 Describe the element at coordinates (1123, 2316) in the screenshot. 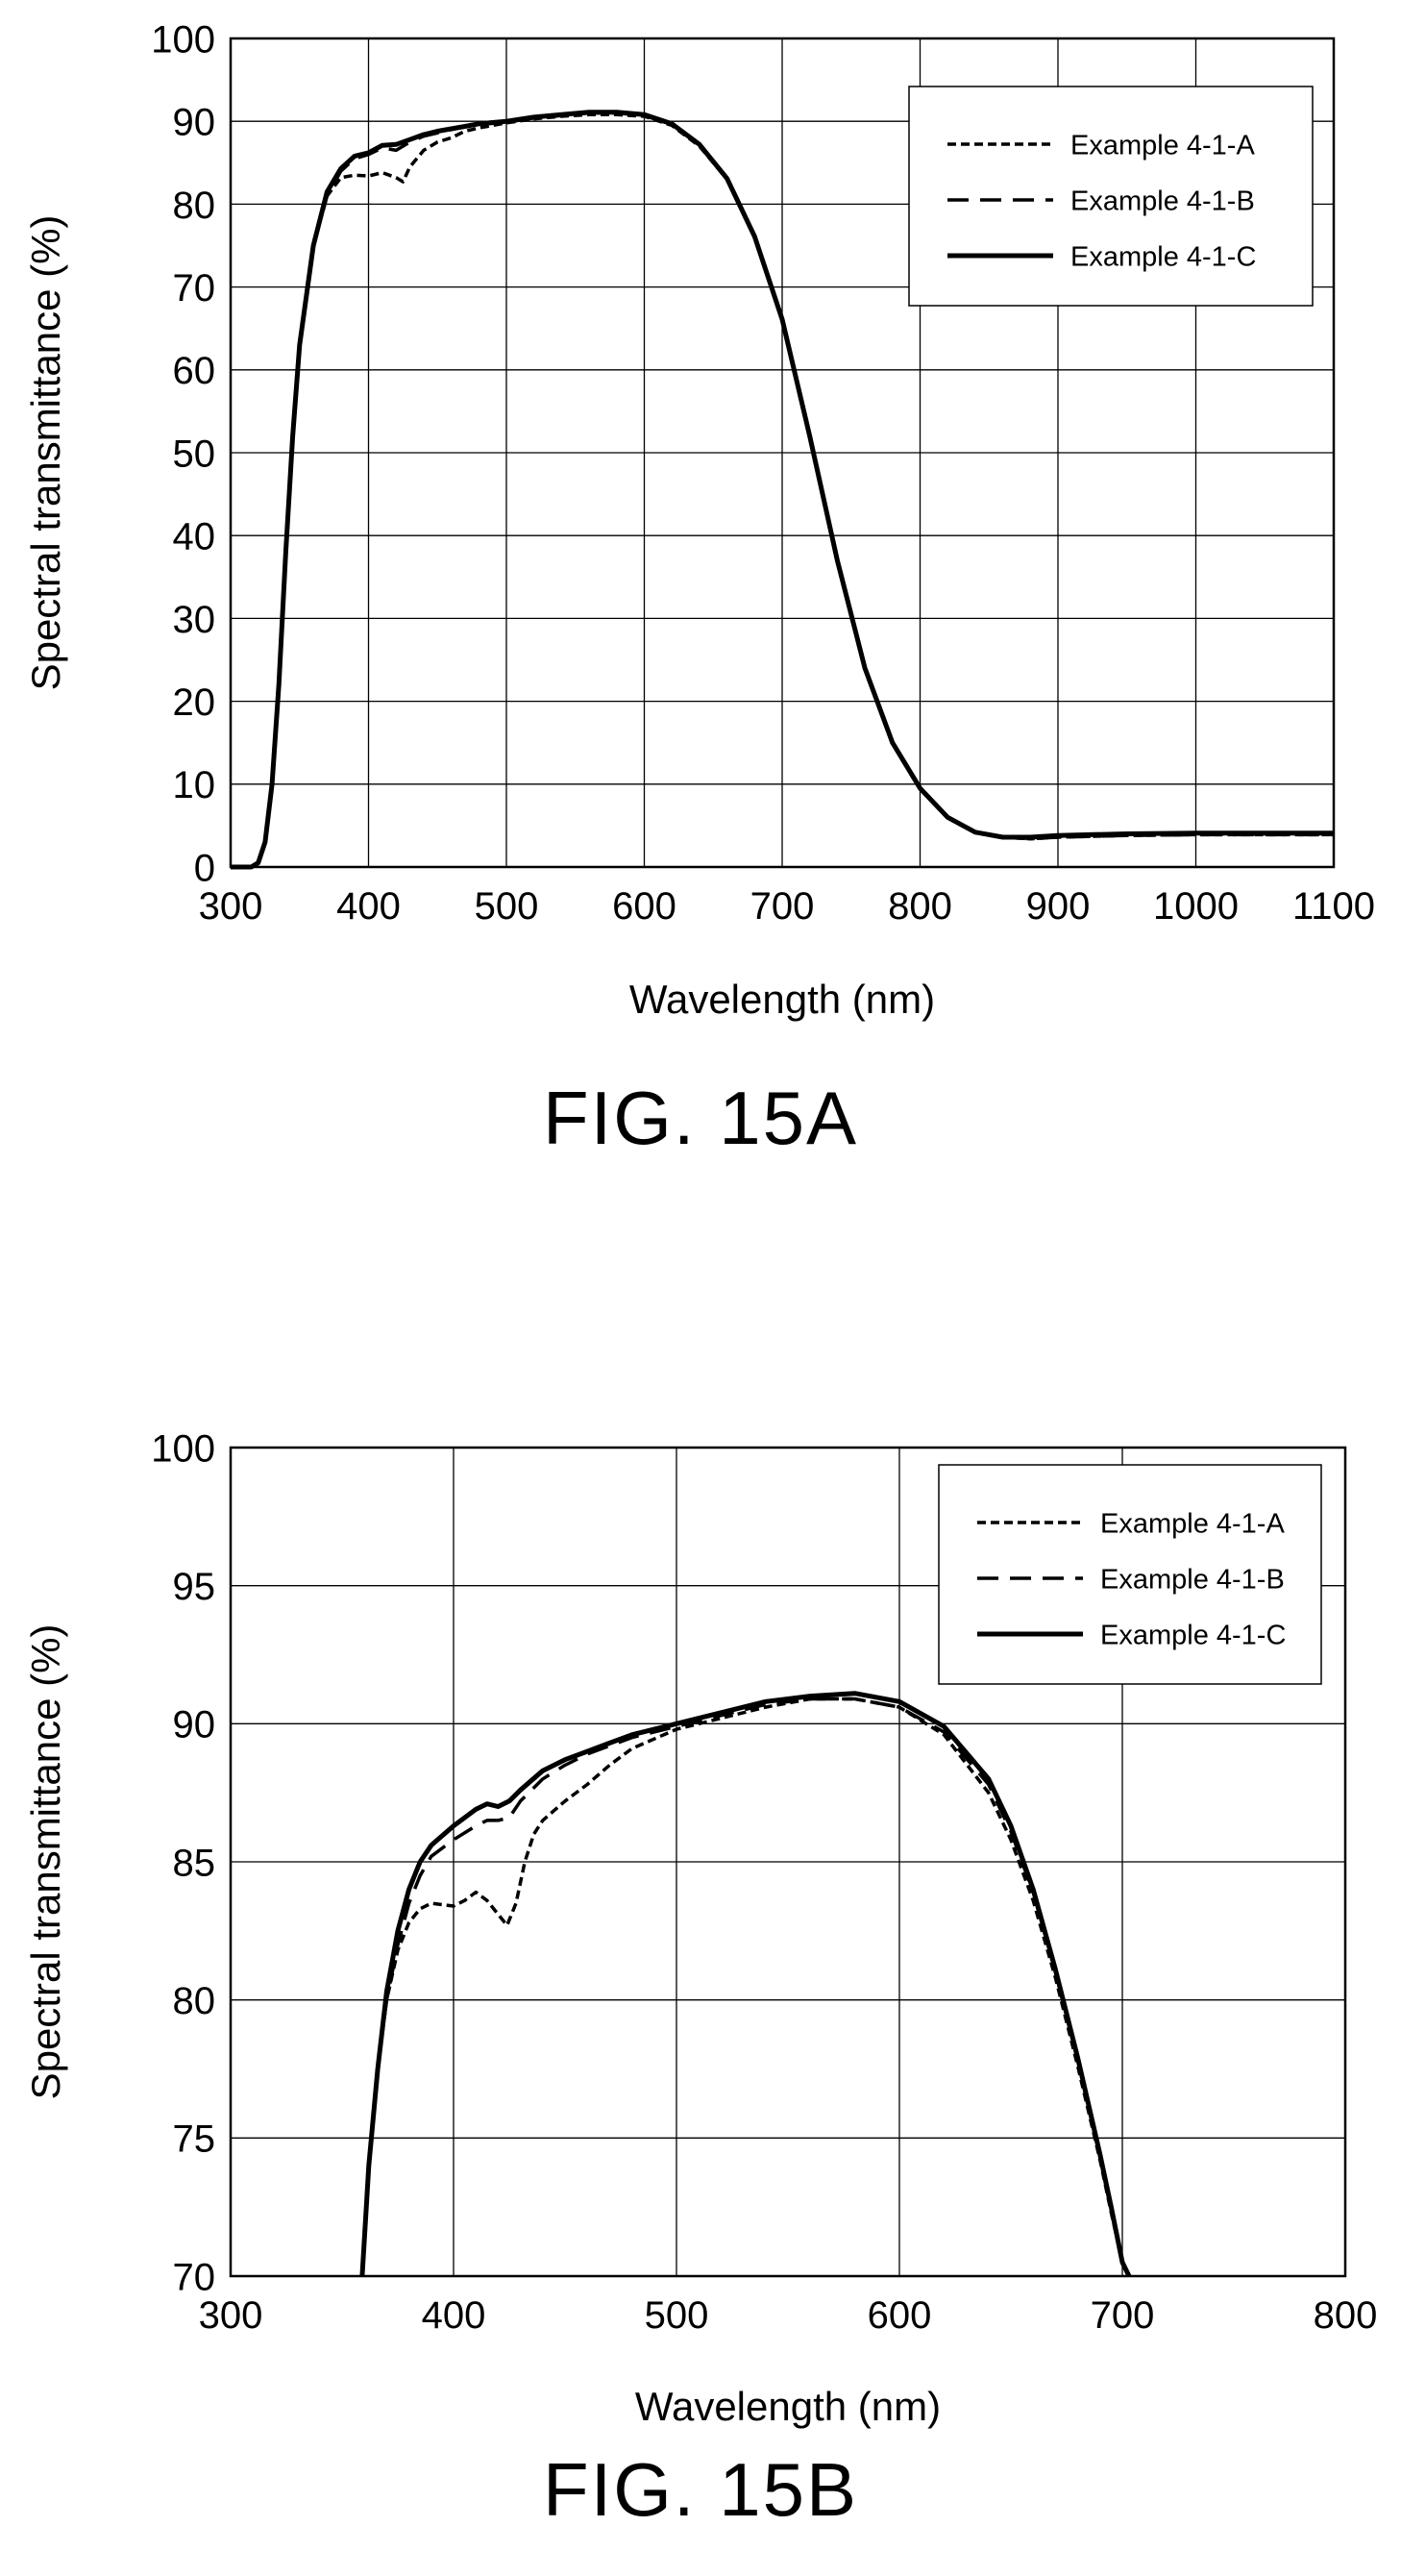

I see `figb-x-tick-label: 700` at that location.